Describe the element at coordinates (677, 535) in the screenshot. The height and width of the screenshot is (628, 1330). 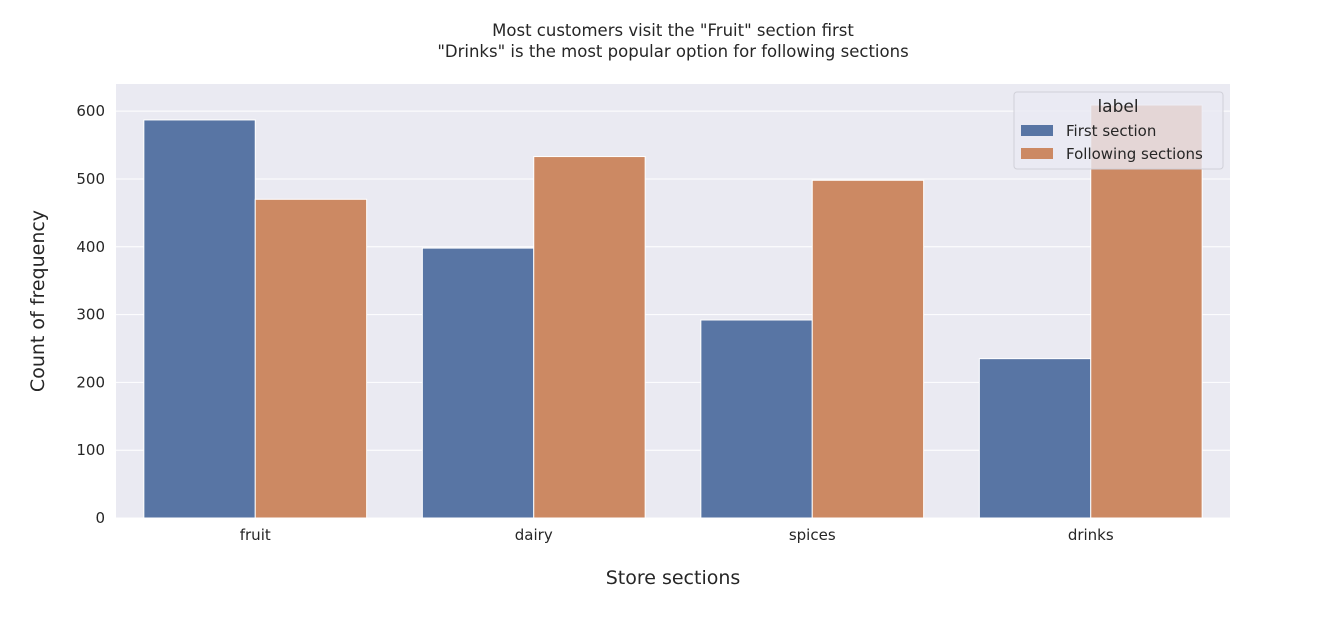
I see `x-tick-labels: fruit dairy spices drinks` at that location.